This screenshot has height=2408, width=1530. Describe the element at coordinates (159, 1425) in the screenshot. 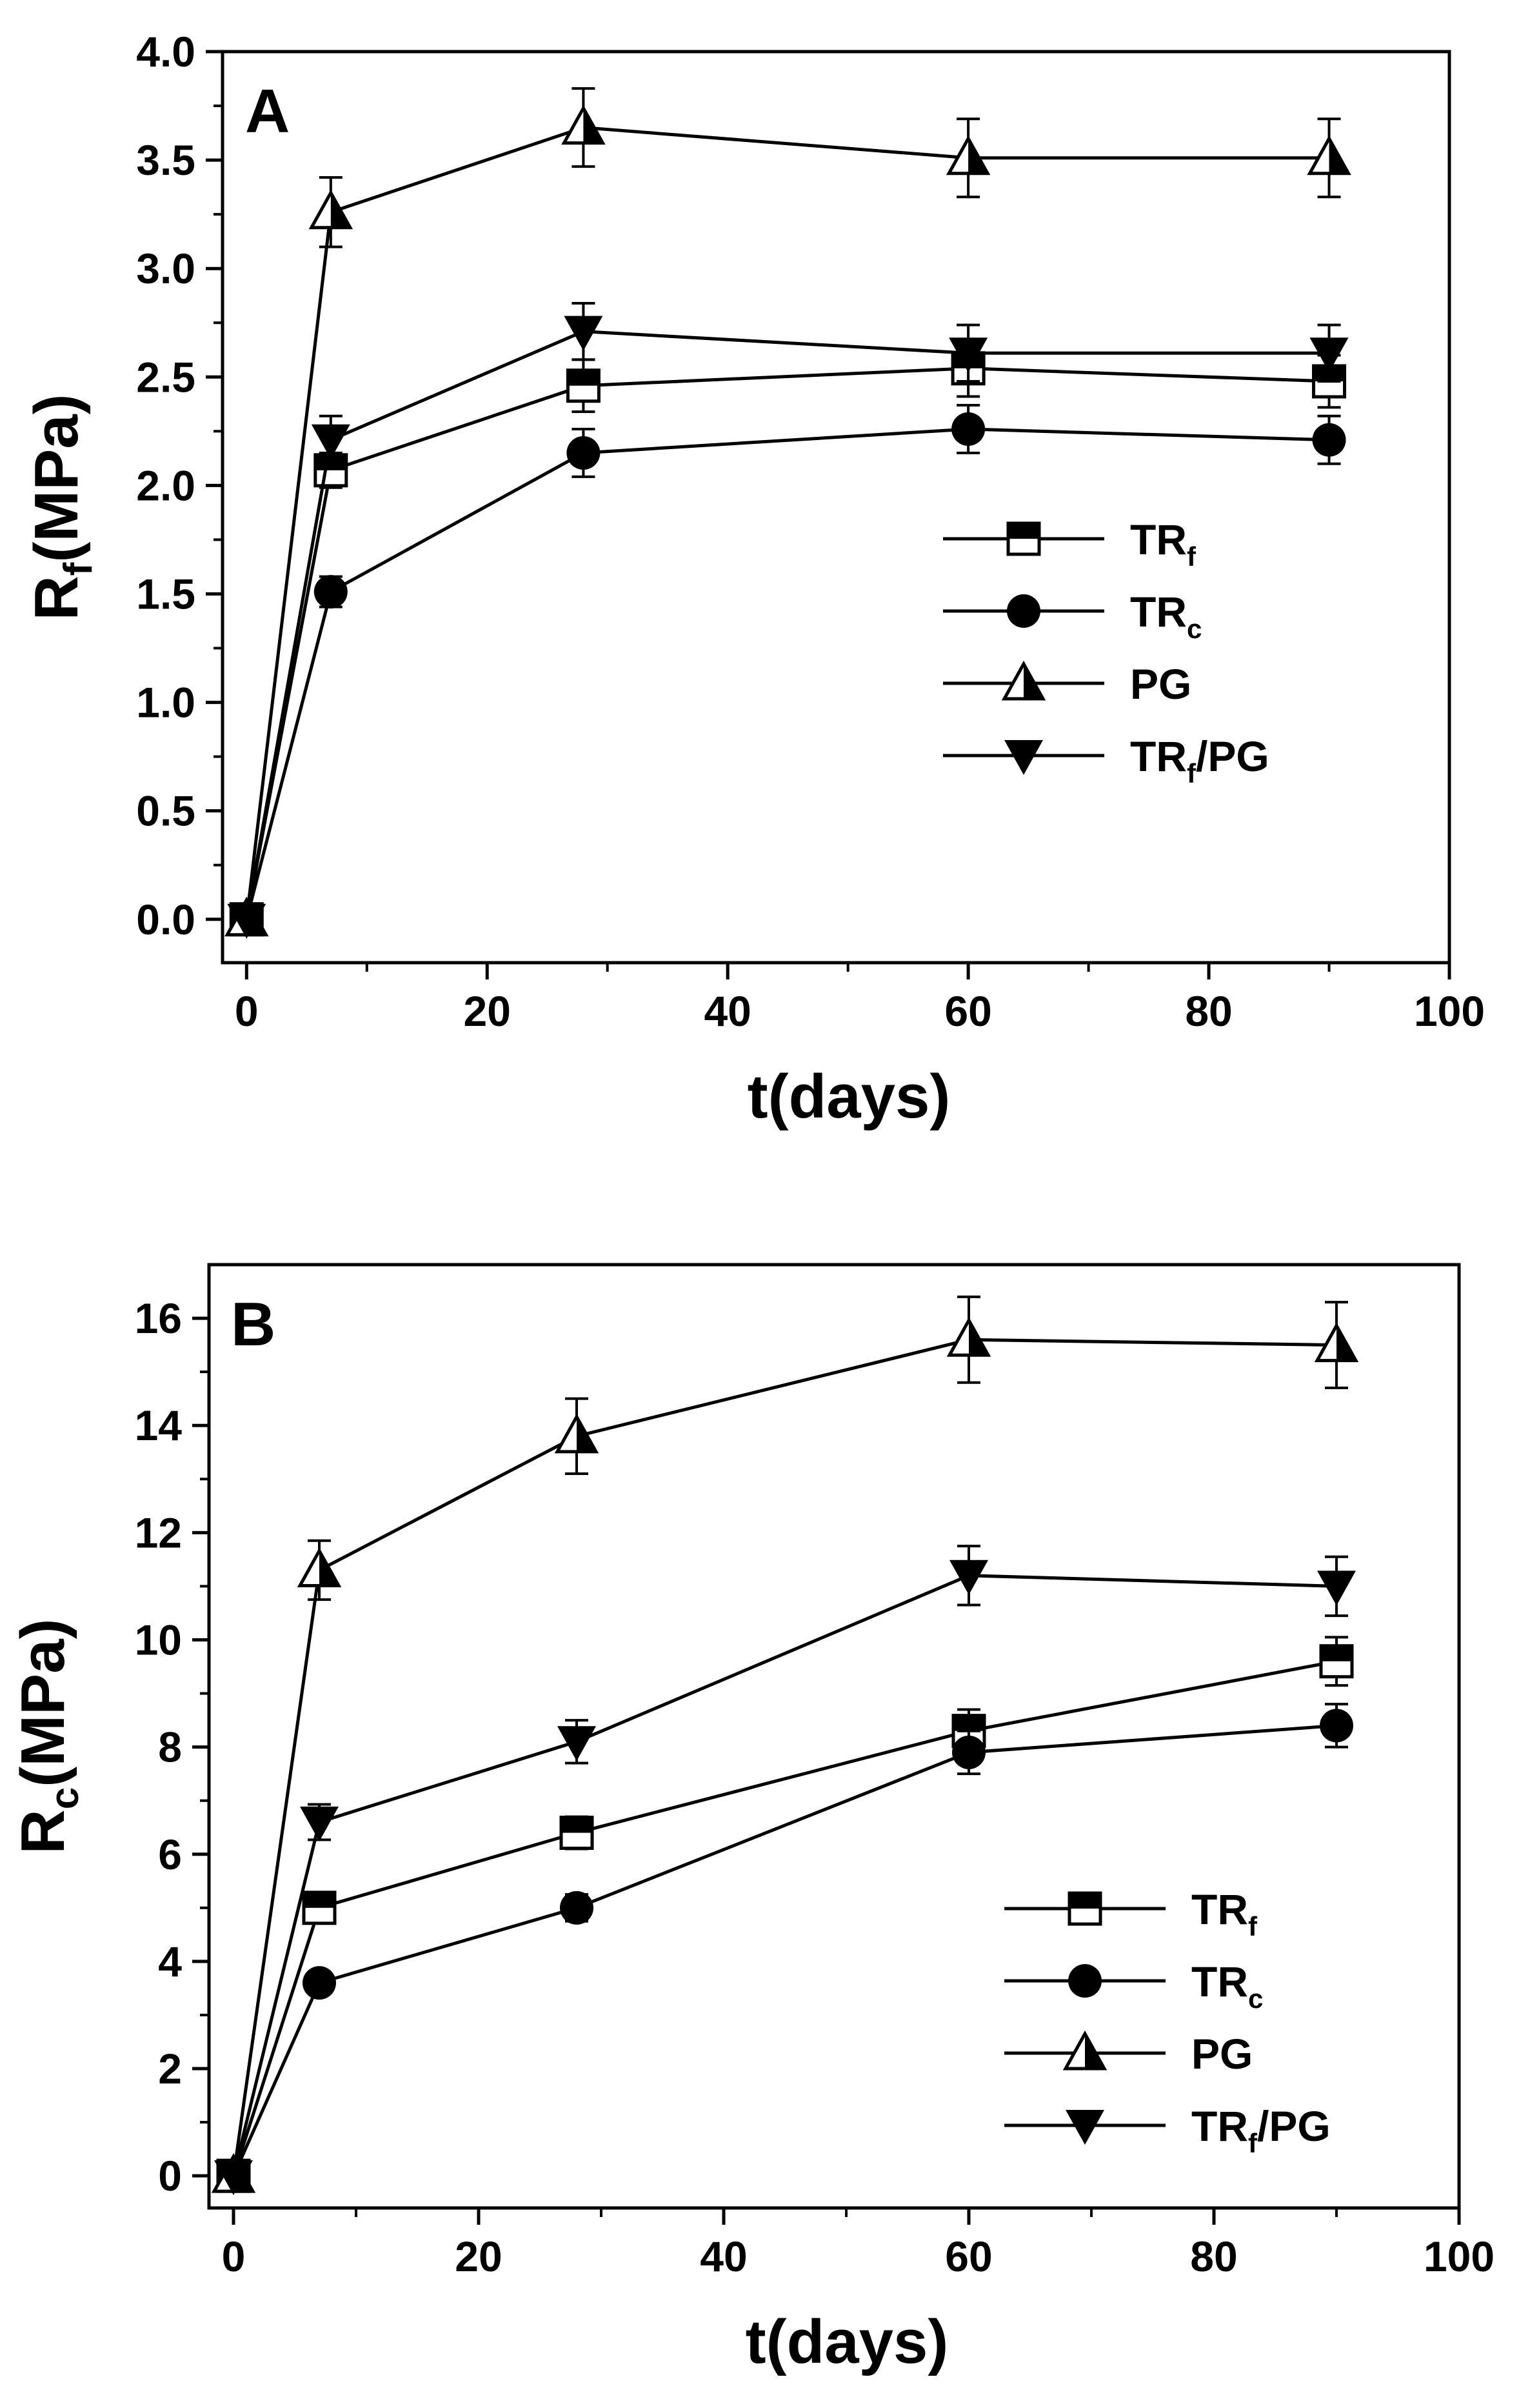

I see `y-tick-label: 14` at that location.